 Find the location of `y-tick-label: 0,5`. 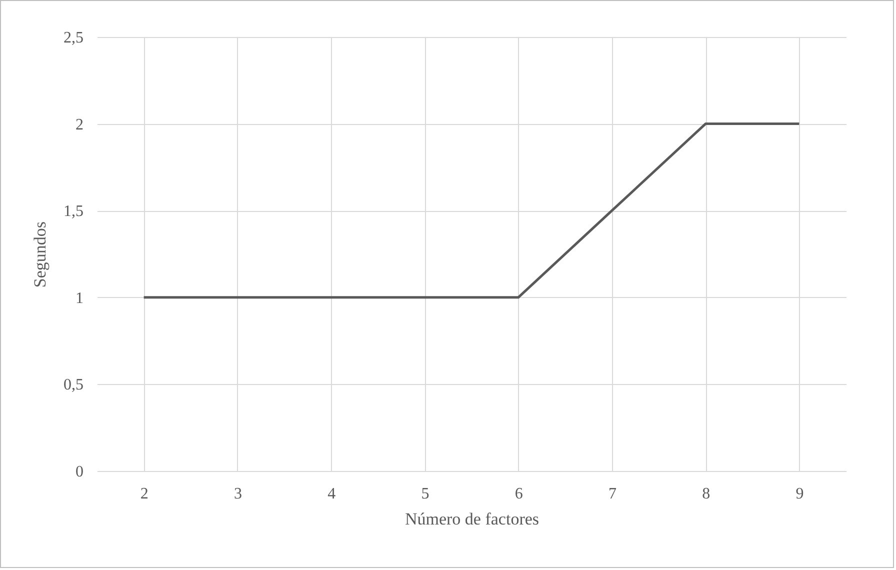

y-tick-label: 0,5 is located at coordinates (74, 385).